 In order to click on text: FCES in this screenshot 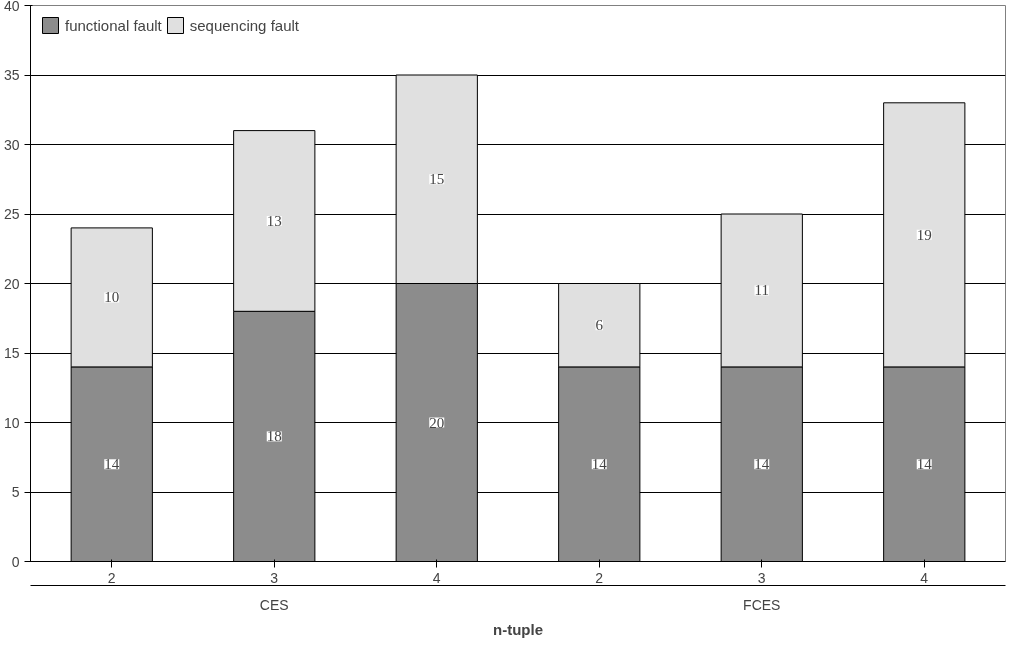, I will do `click(762, 604)`.